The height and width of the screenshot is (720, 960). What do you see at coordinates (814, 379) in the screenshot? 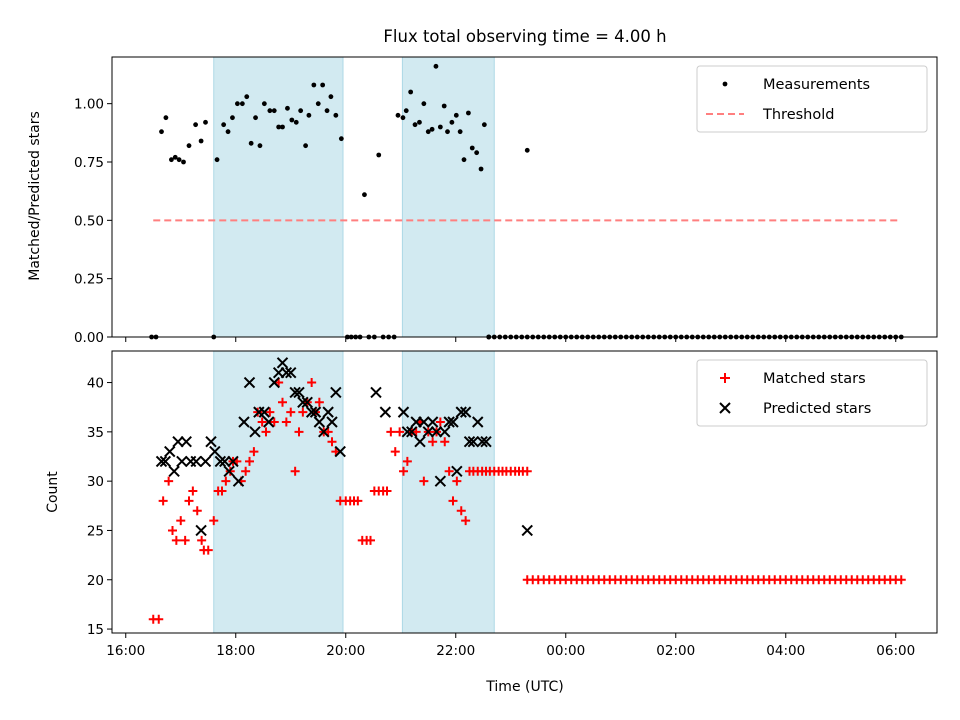
I see `legend-label: Matched stars` at bounding box center [814, 379].